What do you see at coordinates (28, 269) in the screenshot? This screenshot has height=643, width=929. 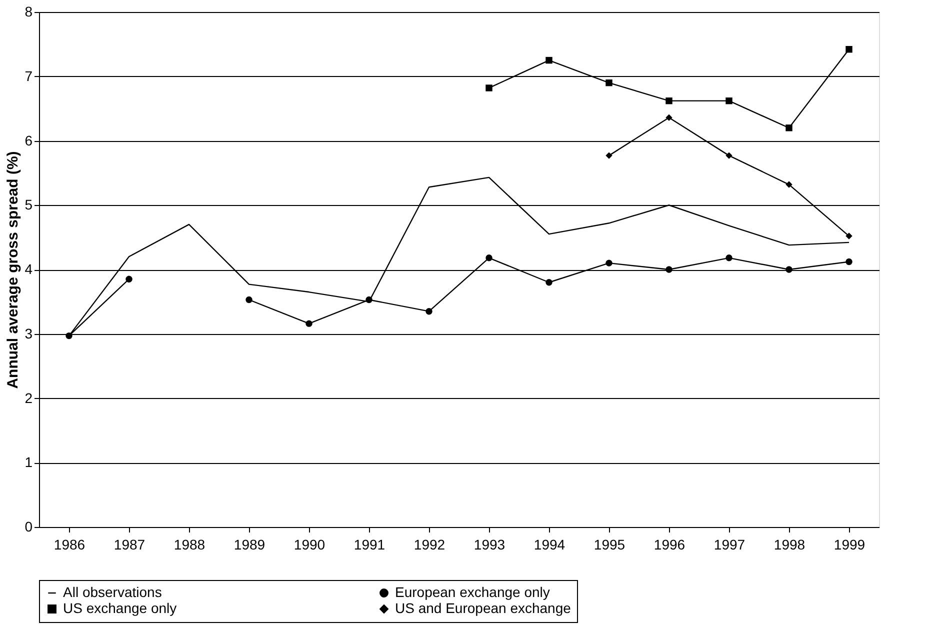 I see `y-tick-label: 4` at bounding box center [28, 269].